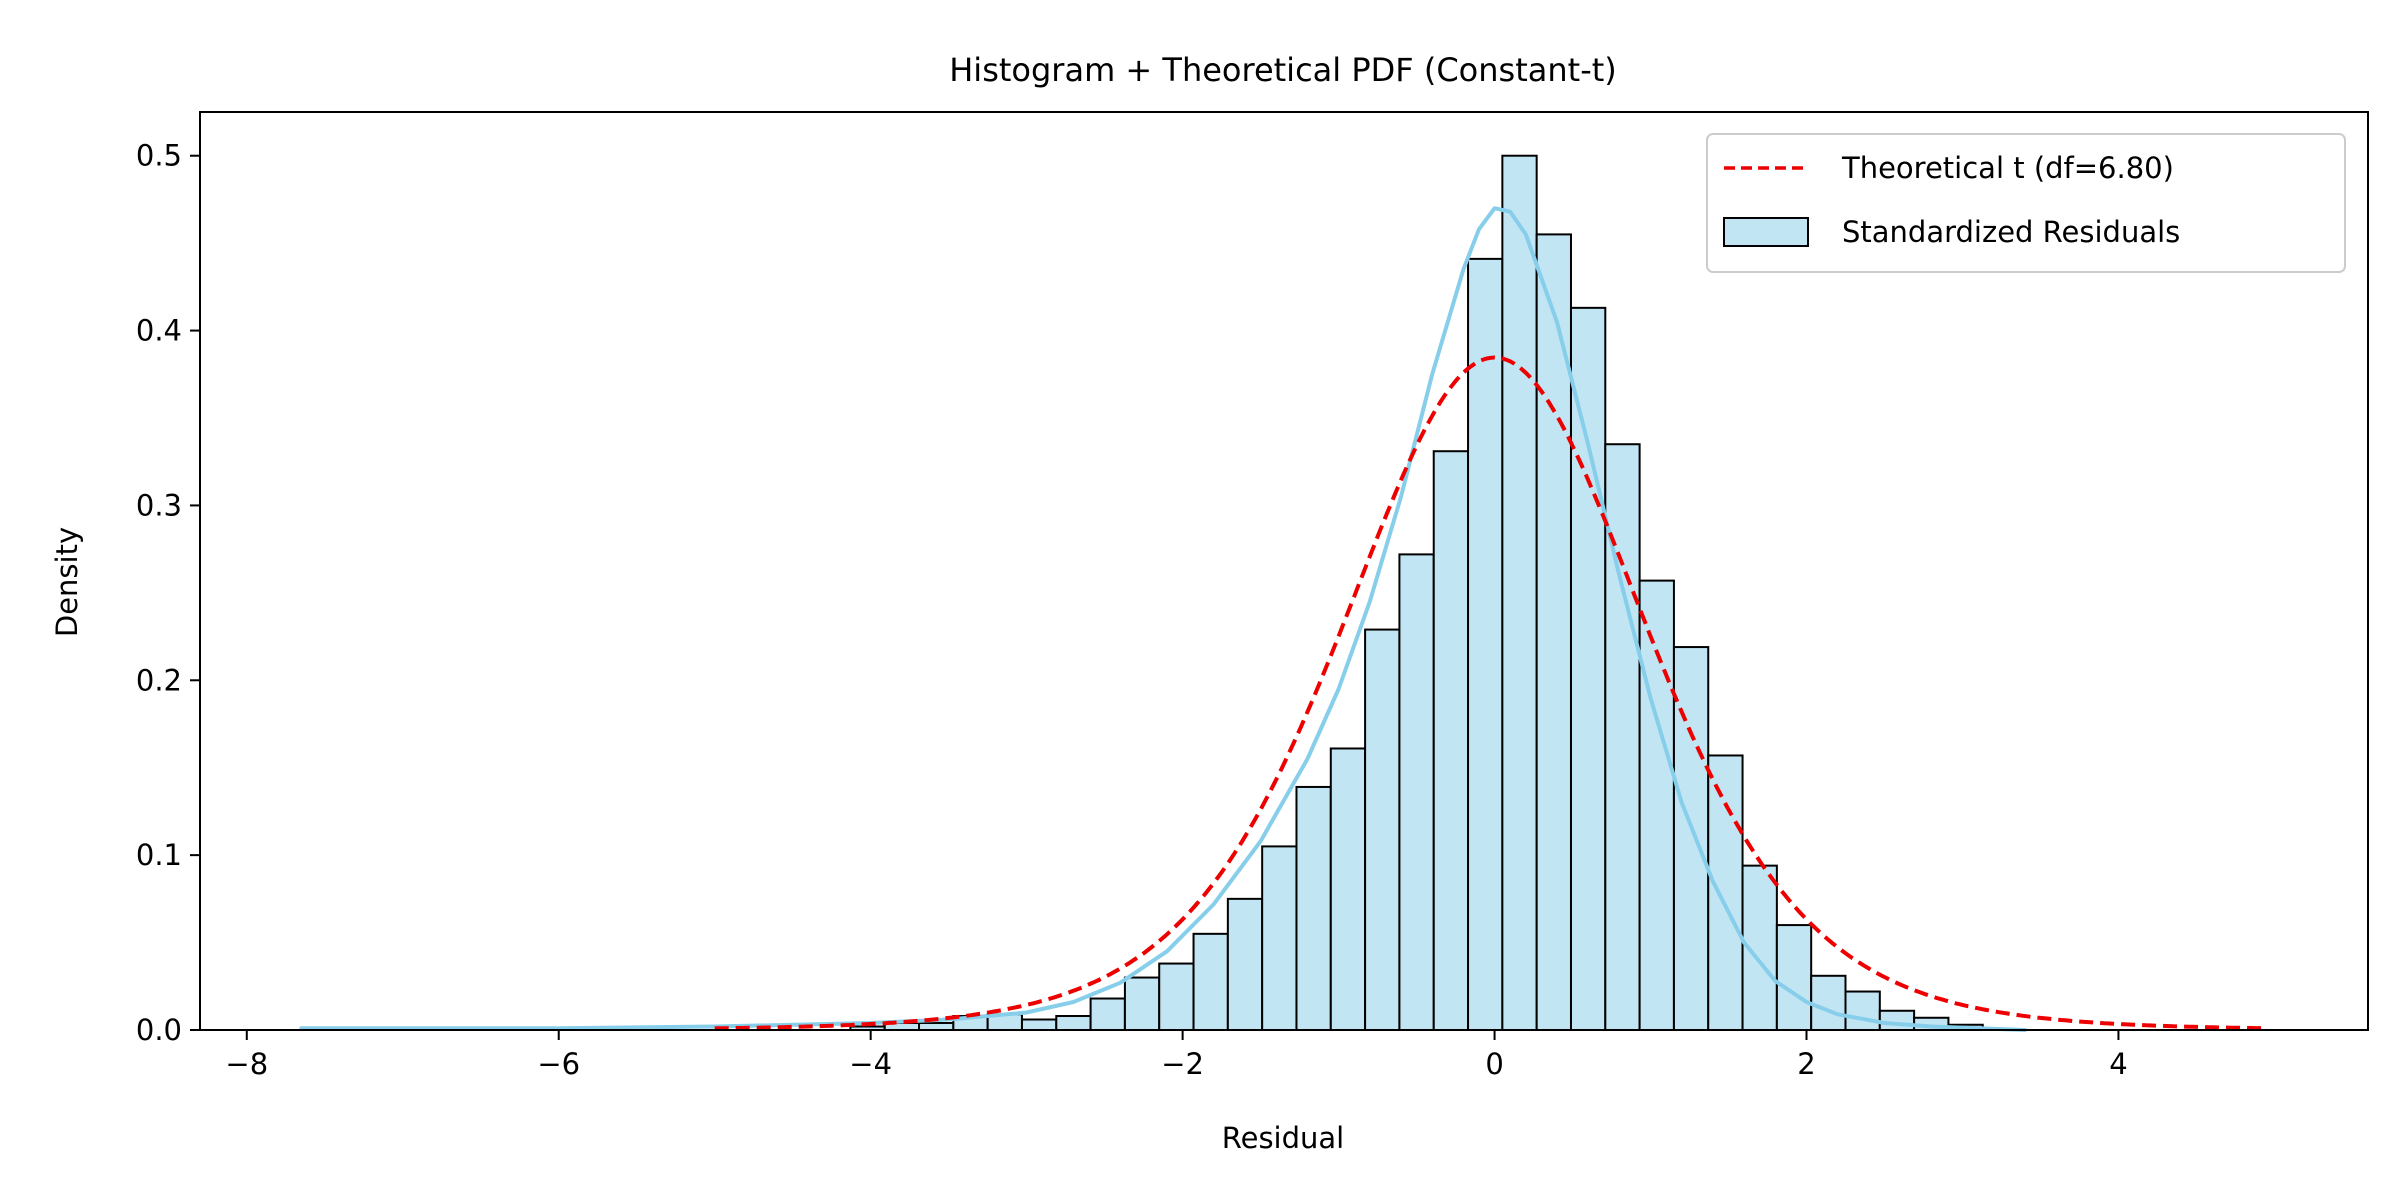  I want to click on y-tick-label: 0.5, so click(159, 156).